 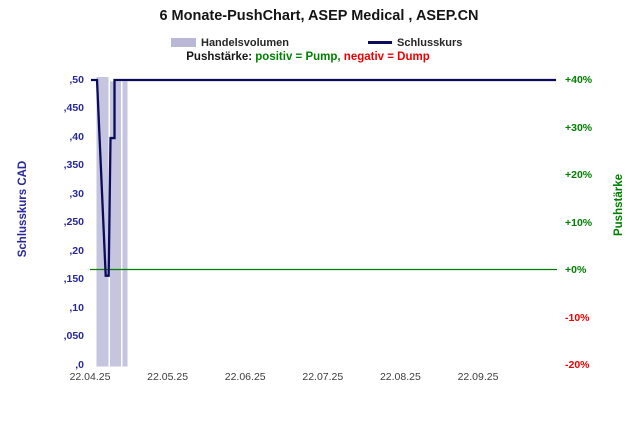 What do you see at coordinates (76, 136) in the screenshot?
I see `y-left-tick-label: ,40` at bounding box center [76, 136].